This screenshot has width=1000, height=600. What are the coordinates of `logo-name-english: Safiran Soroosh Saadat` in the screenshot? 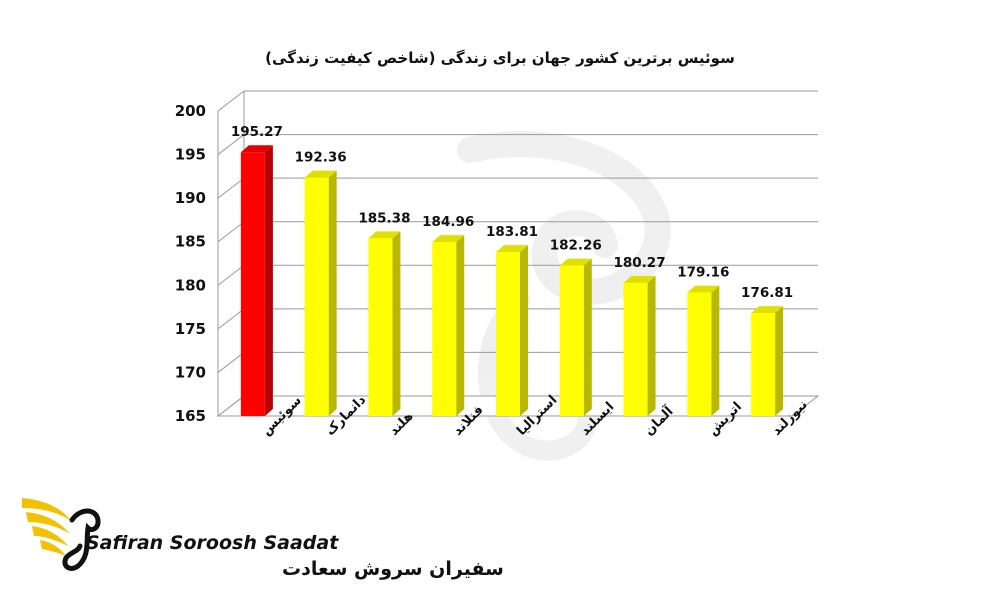 It's located at (212, 543).